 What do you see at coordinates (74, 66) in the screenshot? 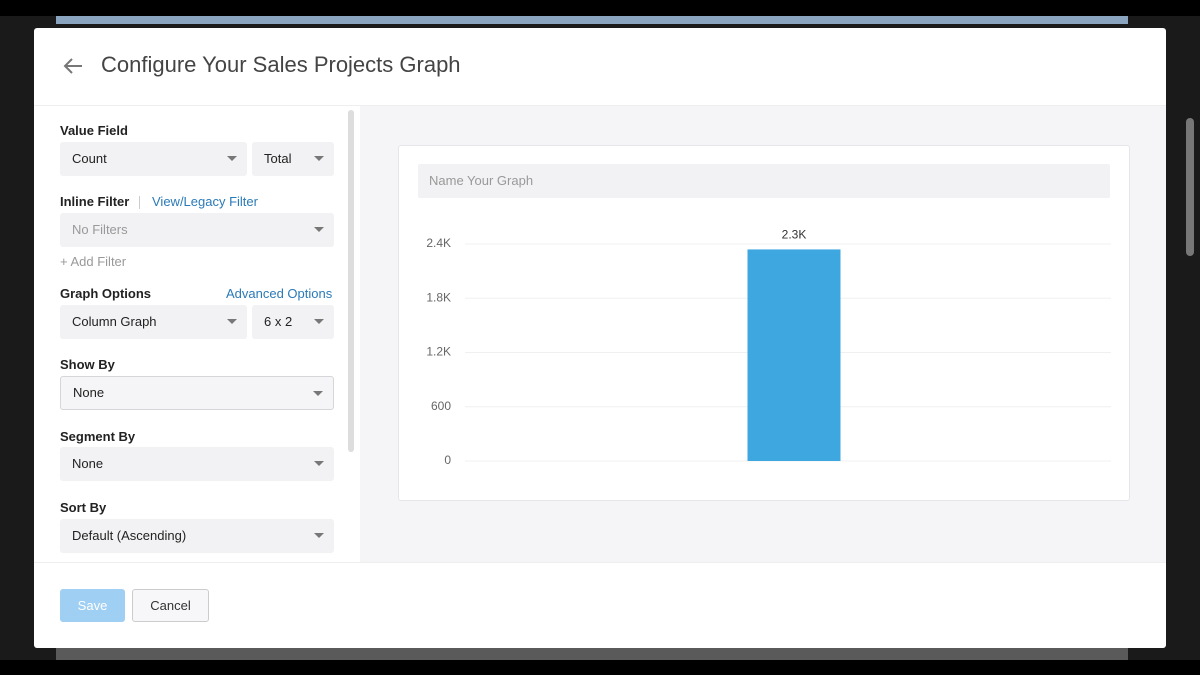
I see `back-arrow` at bounding box center [74, 66].